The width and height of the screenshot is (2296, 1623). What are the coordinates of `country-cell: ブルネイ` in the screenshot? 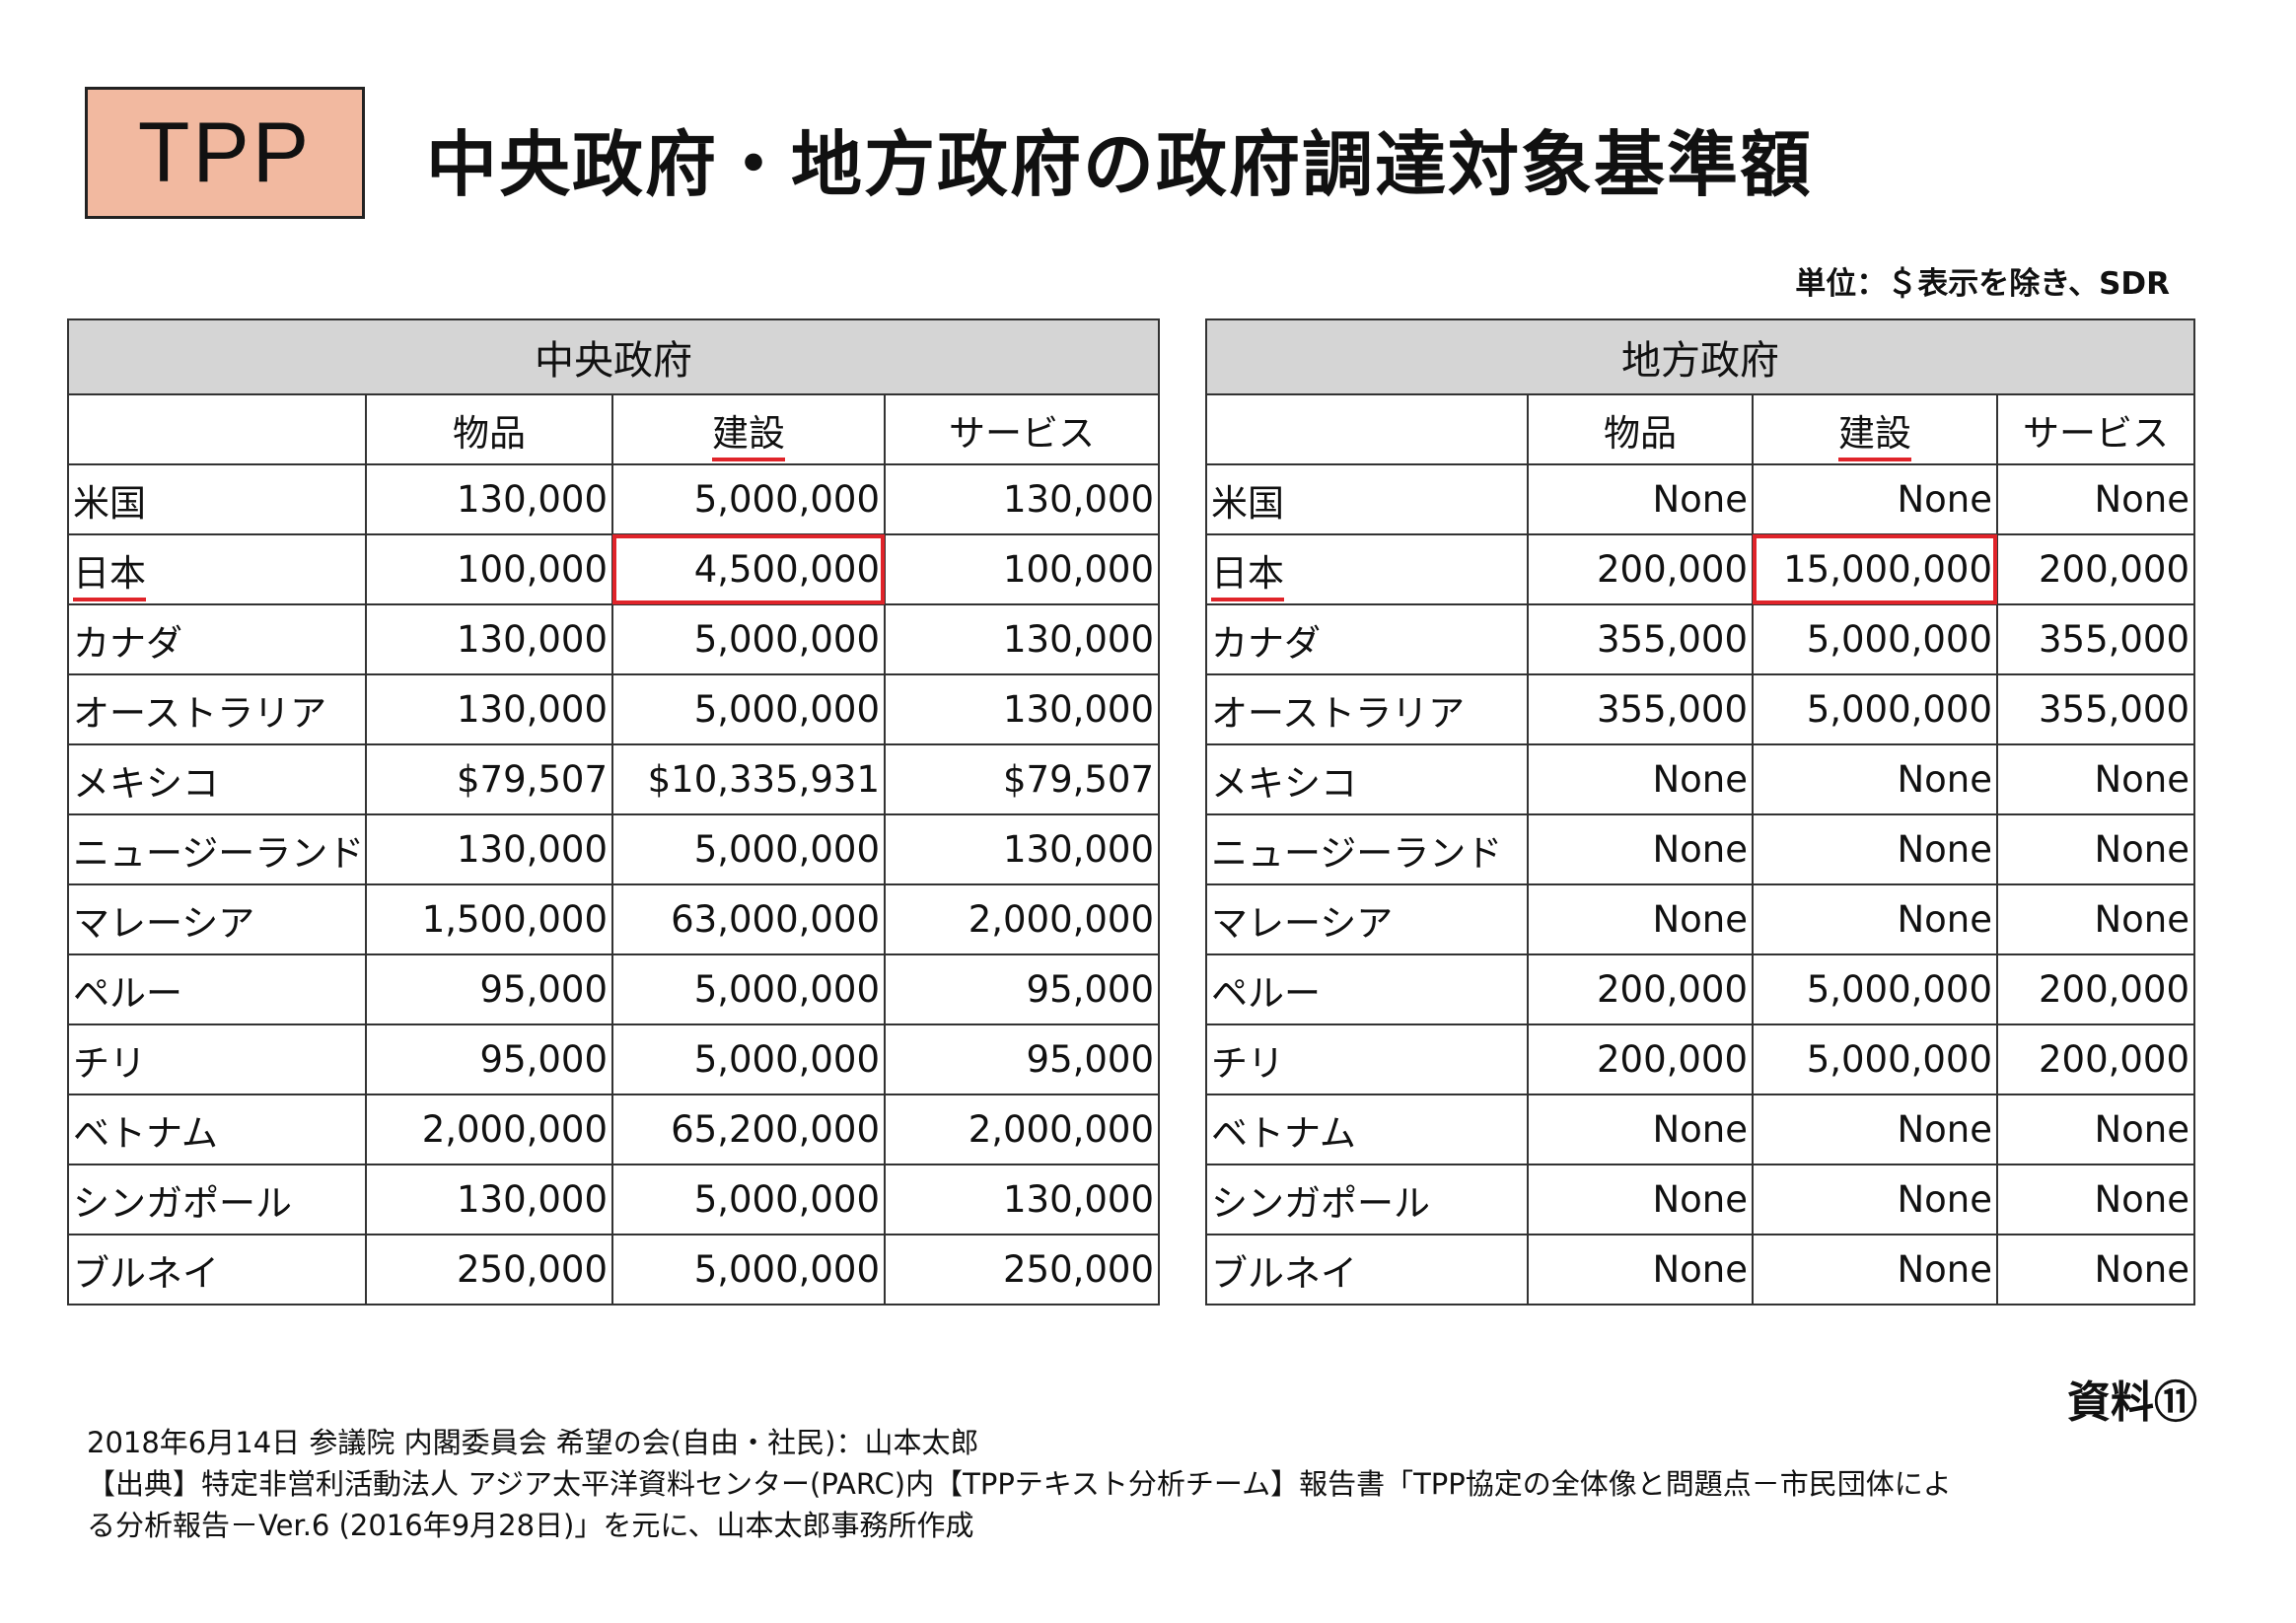 It's located at (217, 1269).